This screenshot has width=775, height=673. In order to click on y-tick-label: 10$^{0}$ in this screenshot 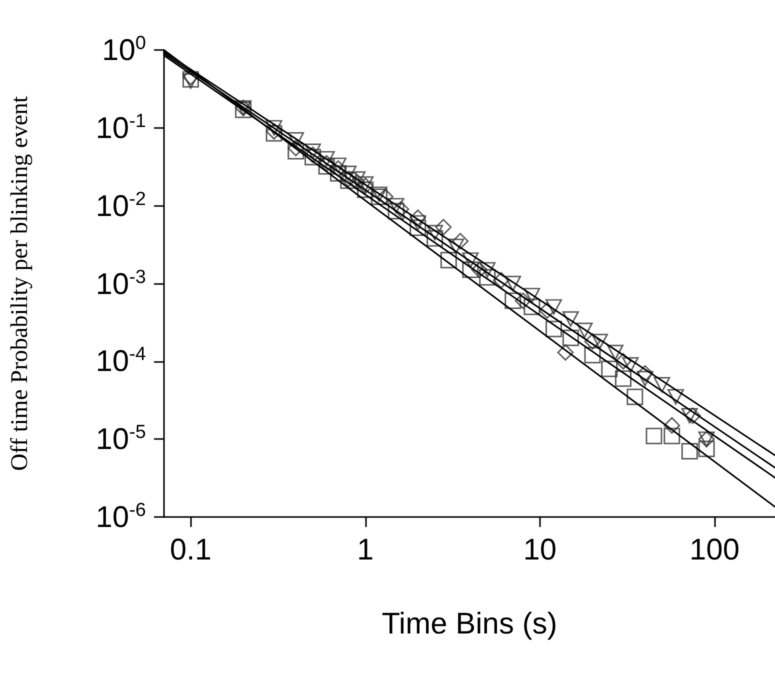, I will do `click(124, 50)`.